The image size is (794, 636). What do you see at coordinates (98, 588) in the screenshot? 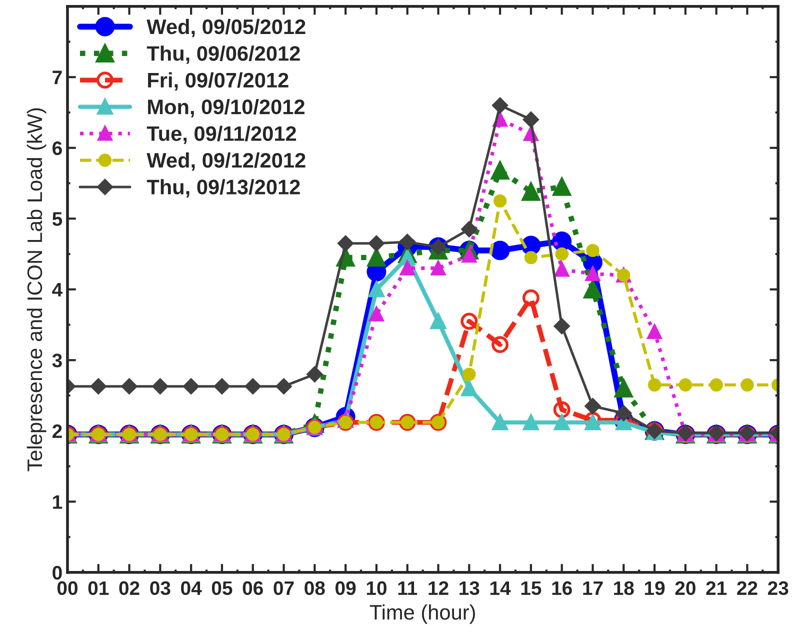
I see `x-tick-label: 01` at bounding box center [98, 588].